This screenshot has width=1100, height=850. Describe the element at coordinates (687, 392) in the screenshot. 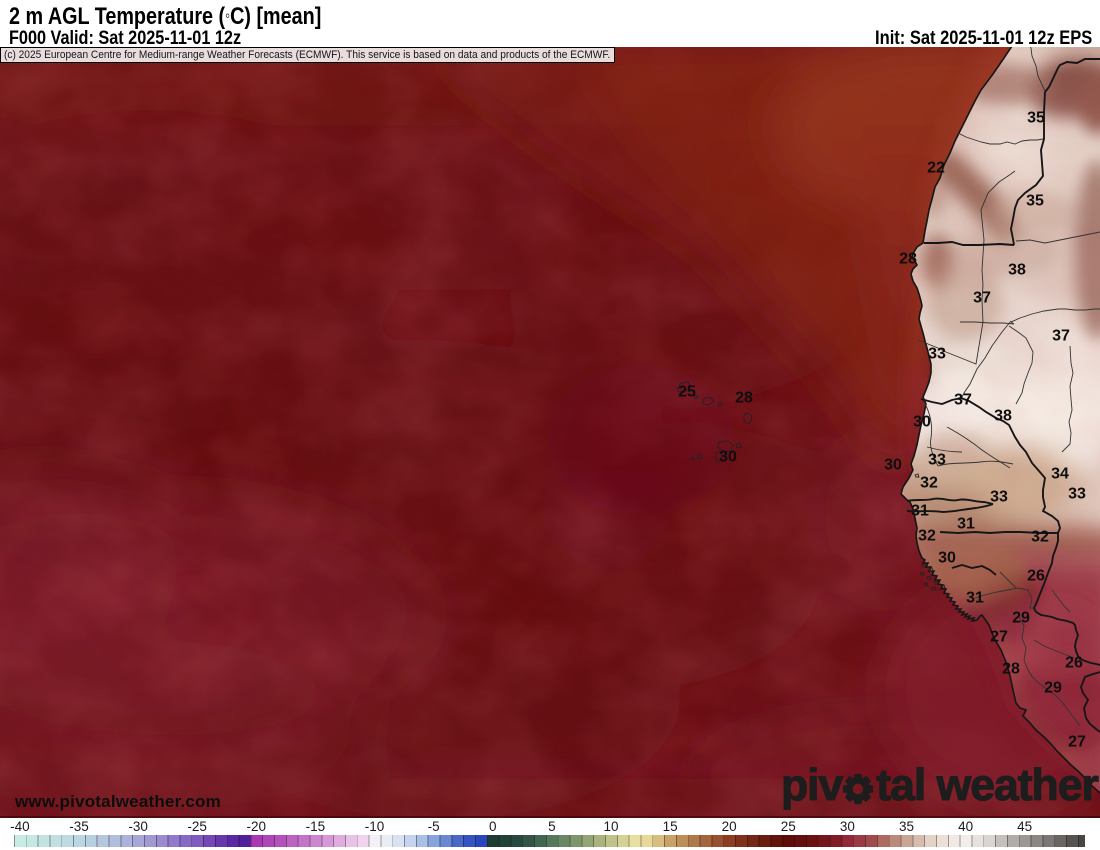

I see `svg-text: 25` at that location.